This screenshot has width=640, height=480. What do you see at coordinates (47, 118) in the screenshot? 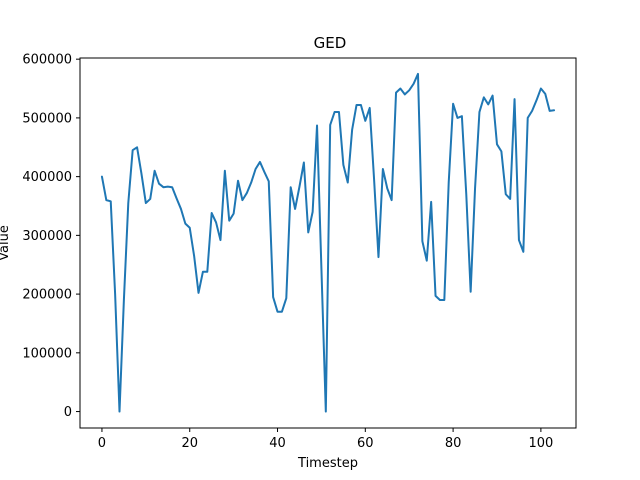
I see `y-tick-label: 500000` at bounding box center [47, 118].